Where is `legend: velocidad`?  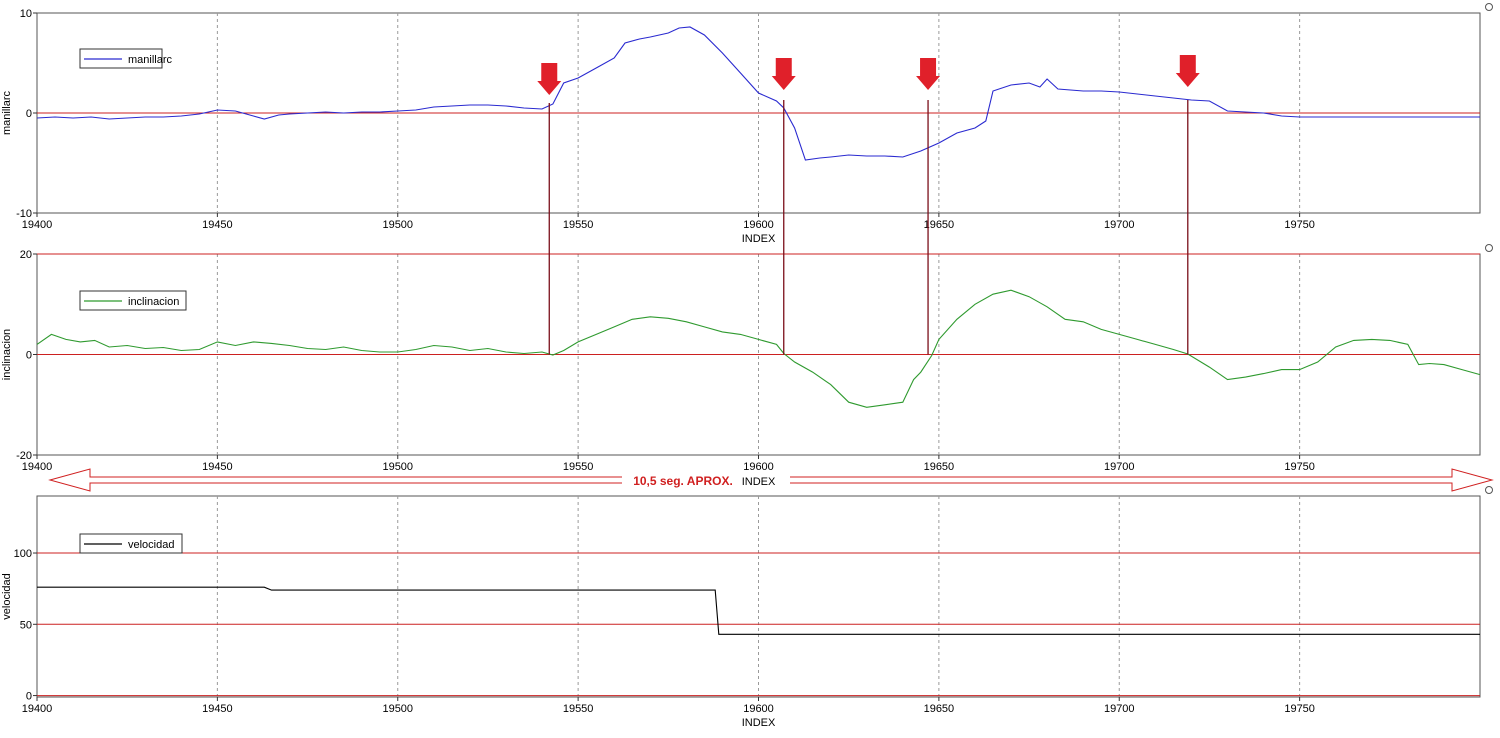
legend: velocidad is located at coordinates (131, 543).